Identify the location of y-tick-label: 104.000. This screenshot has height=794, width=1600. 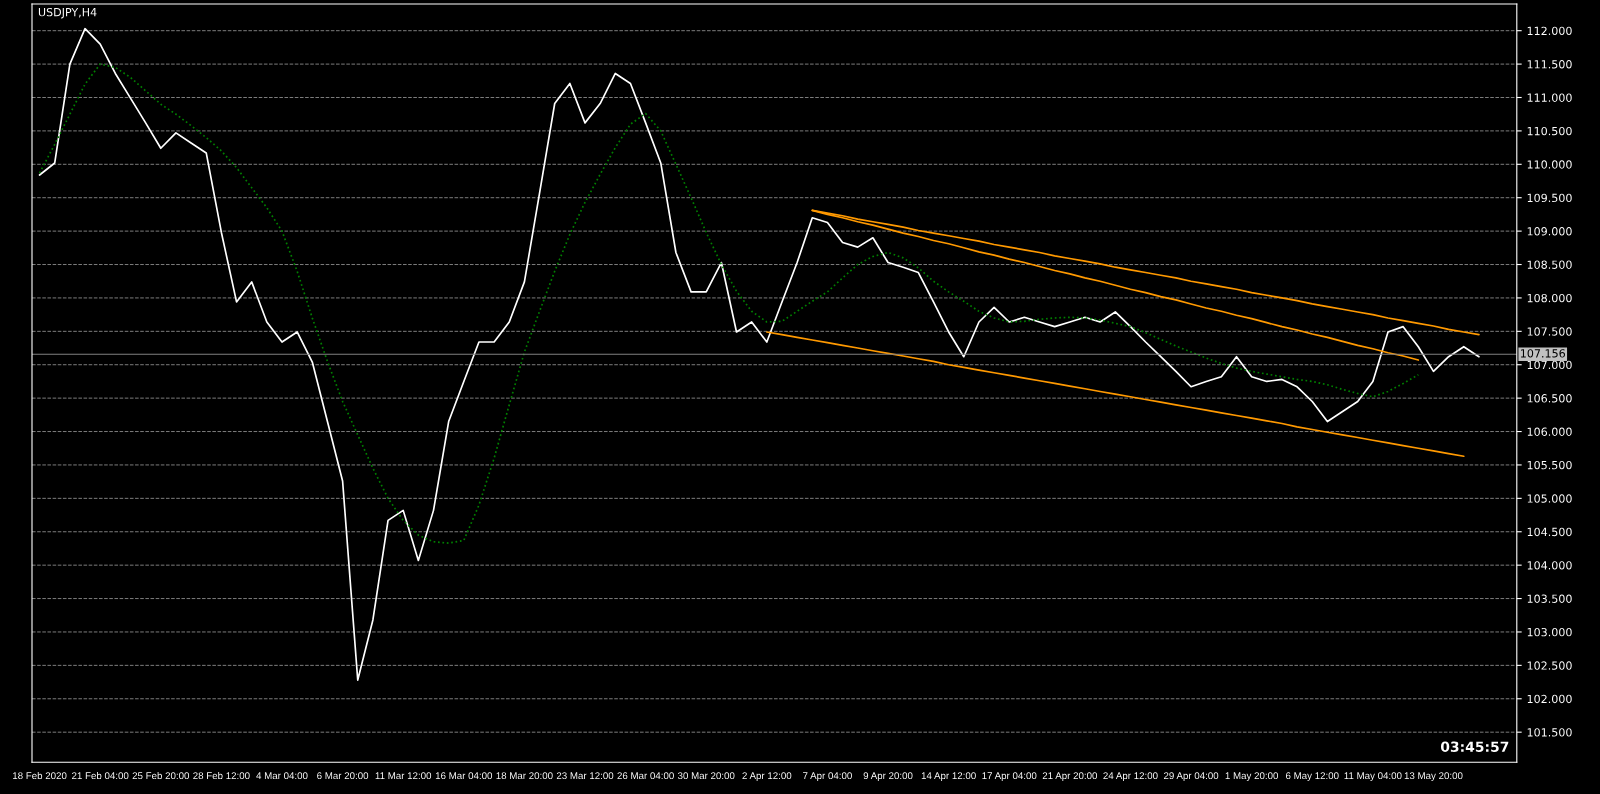
(1549, 565).